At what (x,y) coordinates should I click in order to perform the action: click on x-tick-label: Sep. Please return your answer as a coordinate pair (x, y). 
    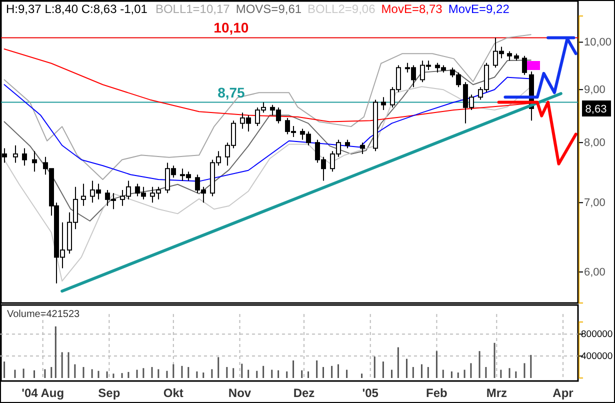
    Looking at the image, I should click on (109, 393).